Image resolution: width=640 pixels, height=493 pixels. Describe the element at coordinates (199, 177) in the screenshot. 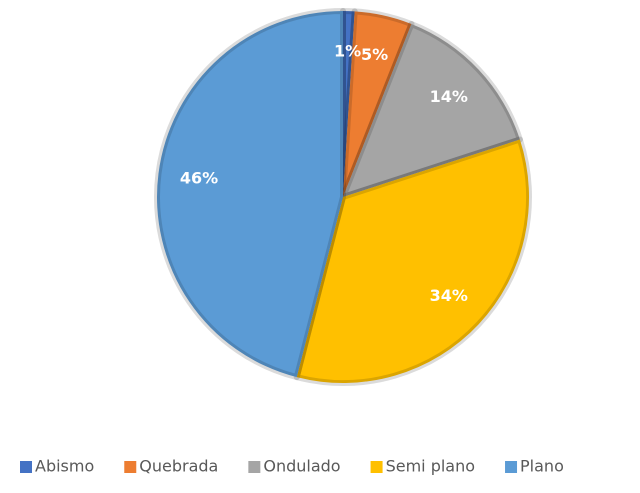

I see `data-label: 46%` at that location.